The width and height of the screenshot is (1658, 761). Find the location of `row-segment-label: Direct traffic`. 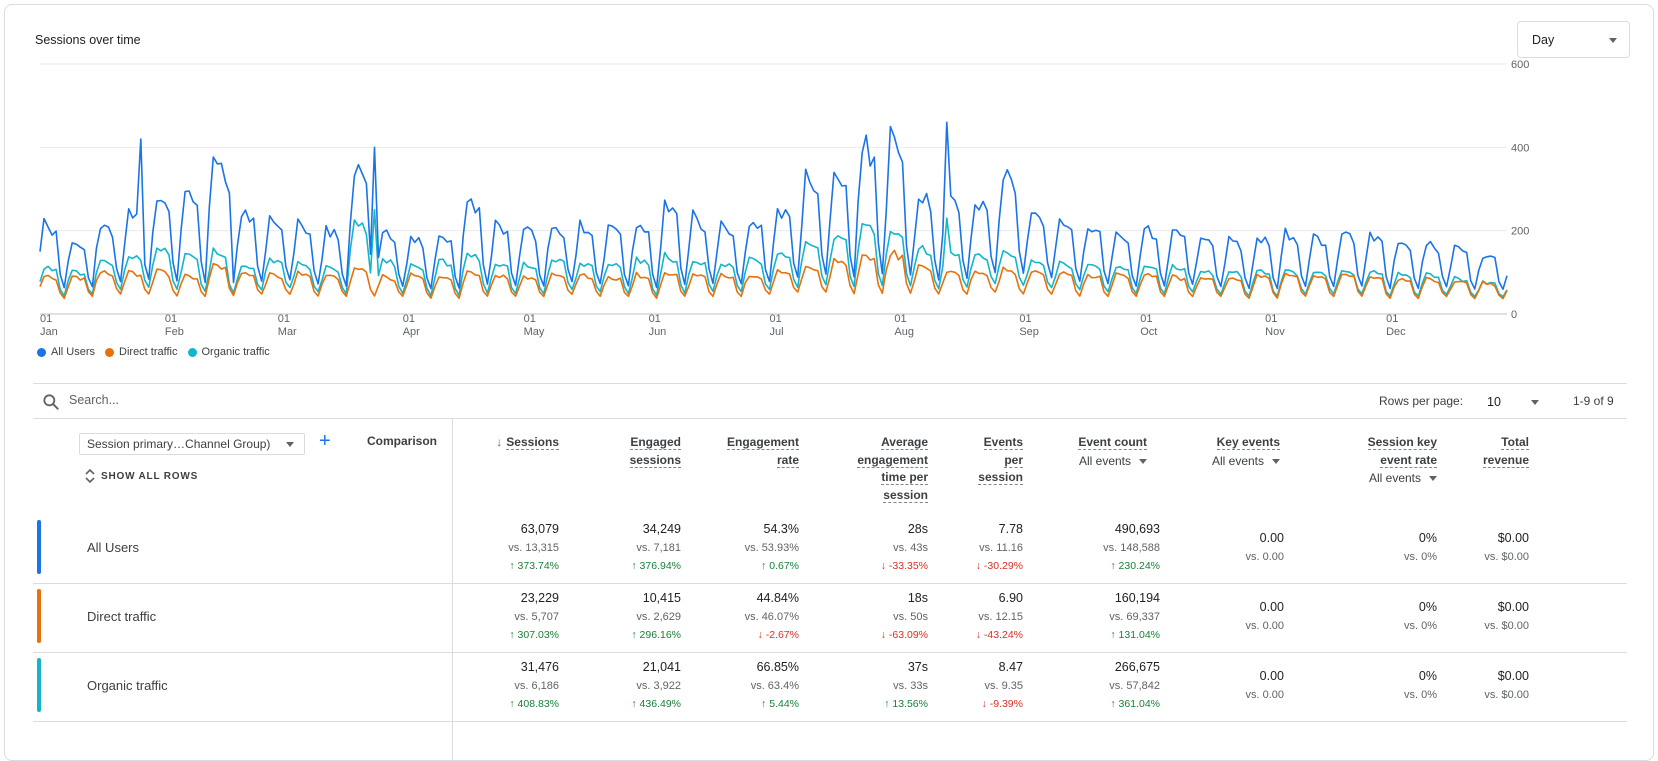

row-segment-label: Direct traffic is located at coordinates (122, 616).